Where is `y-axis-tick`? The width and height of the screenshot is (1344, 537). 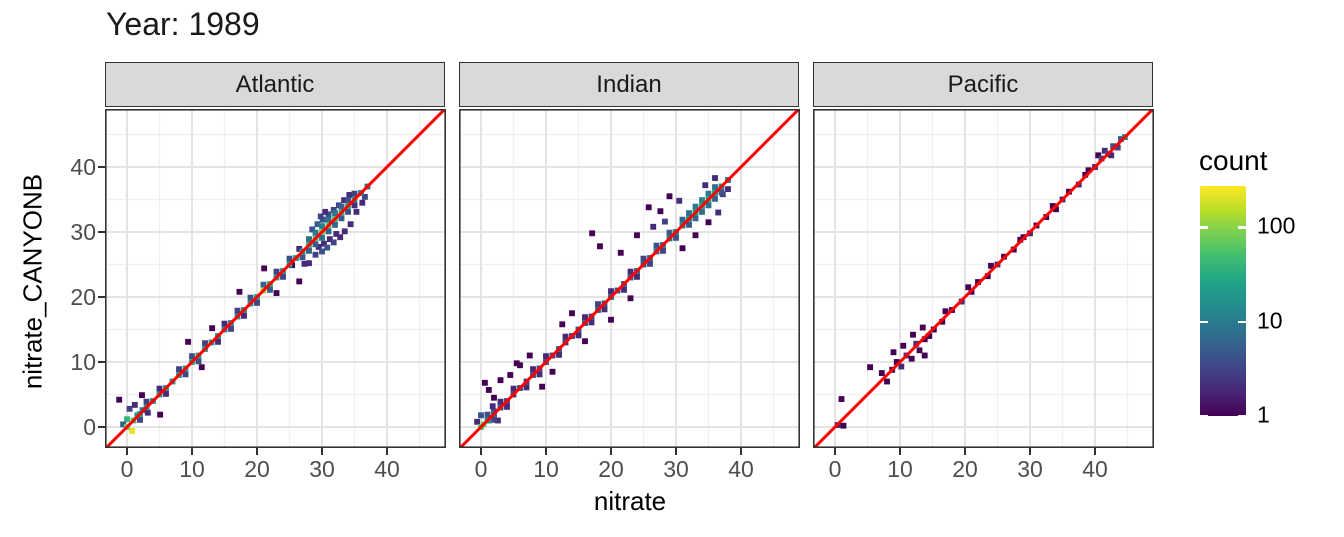
y-axis-tick is located at coordinates (101, 232).